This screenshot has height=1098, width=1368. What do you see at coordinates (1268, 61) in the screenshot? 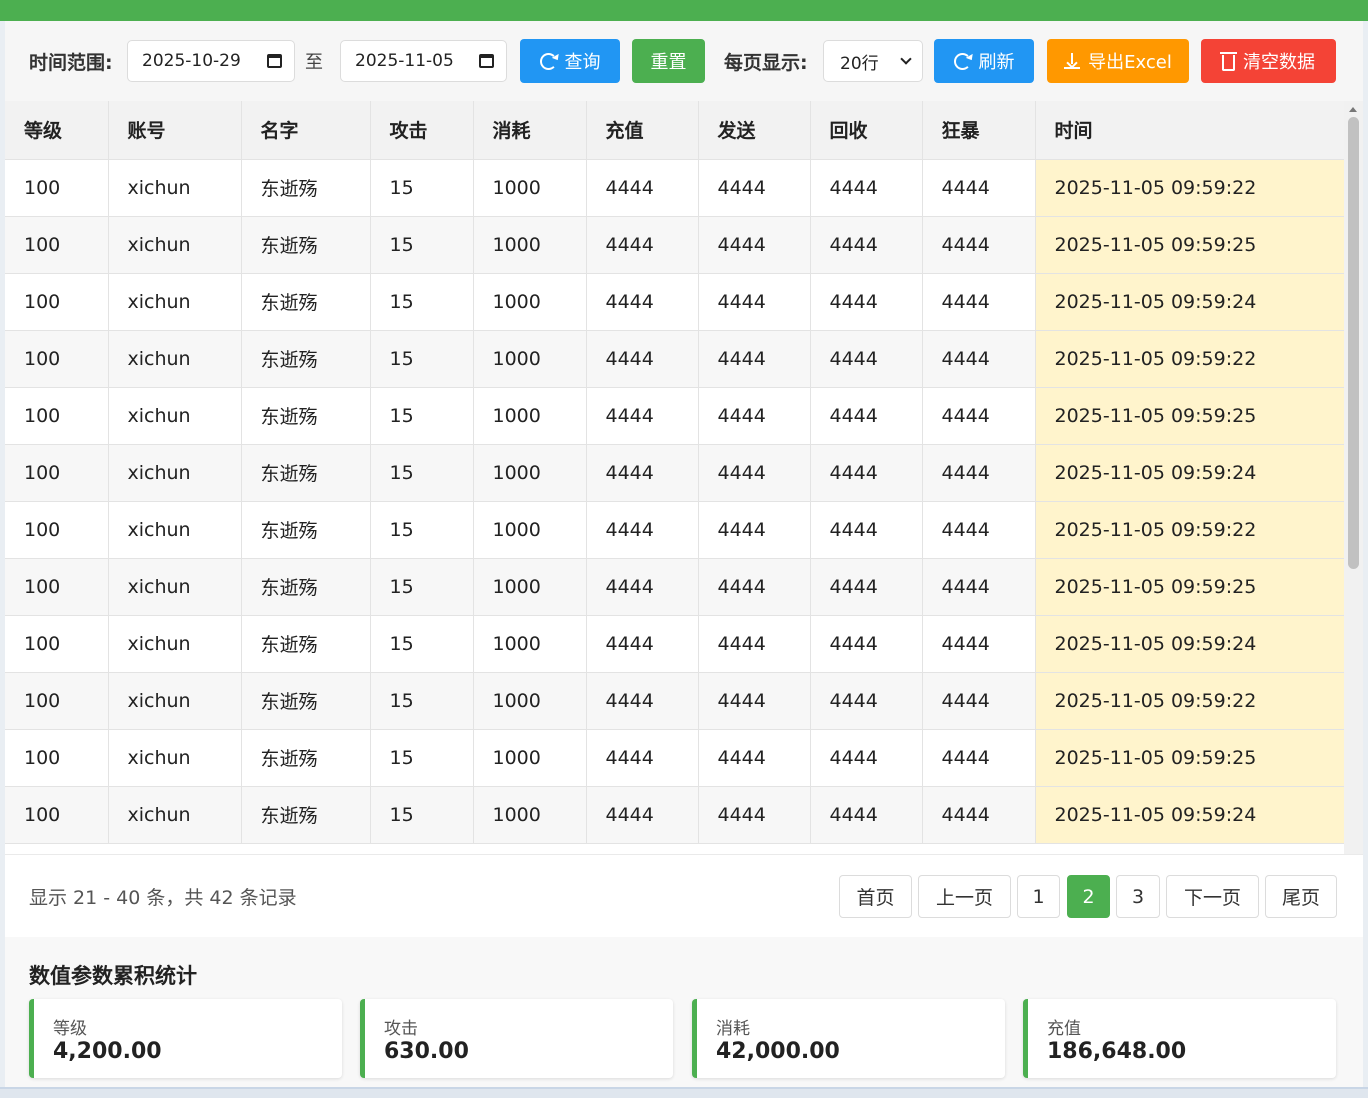
I see `clear-data-button: 清空数据` at bounding box center [1268, 61].